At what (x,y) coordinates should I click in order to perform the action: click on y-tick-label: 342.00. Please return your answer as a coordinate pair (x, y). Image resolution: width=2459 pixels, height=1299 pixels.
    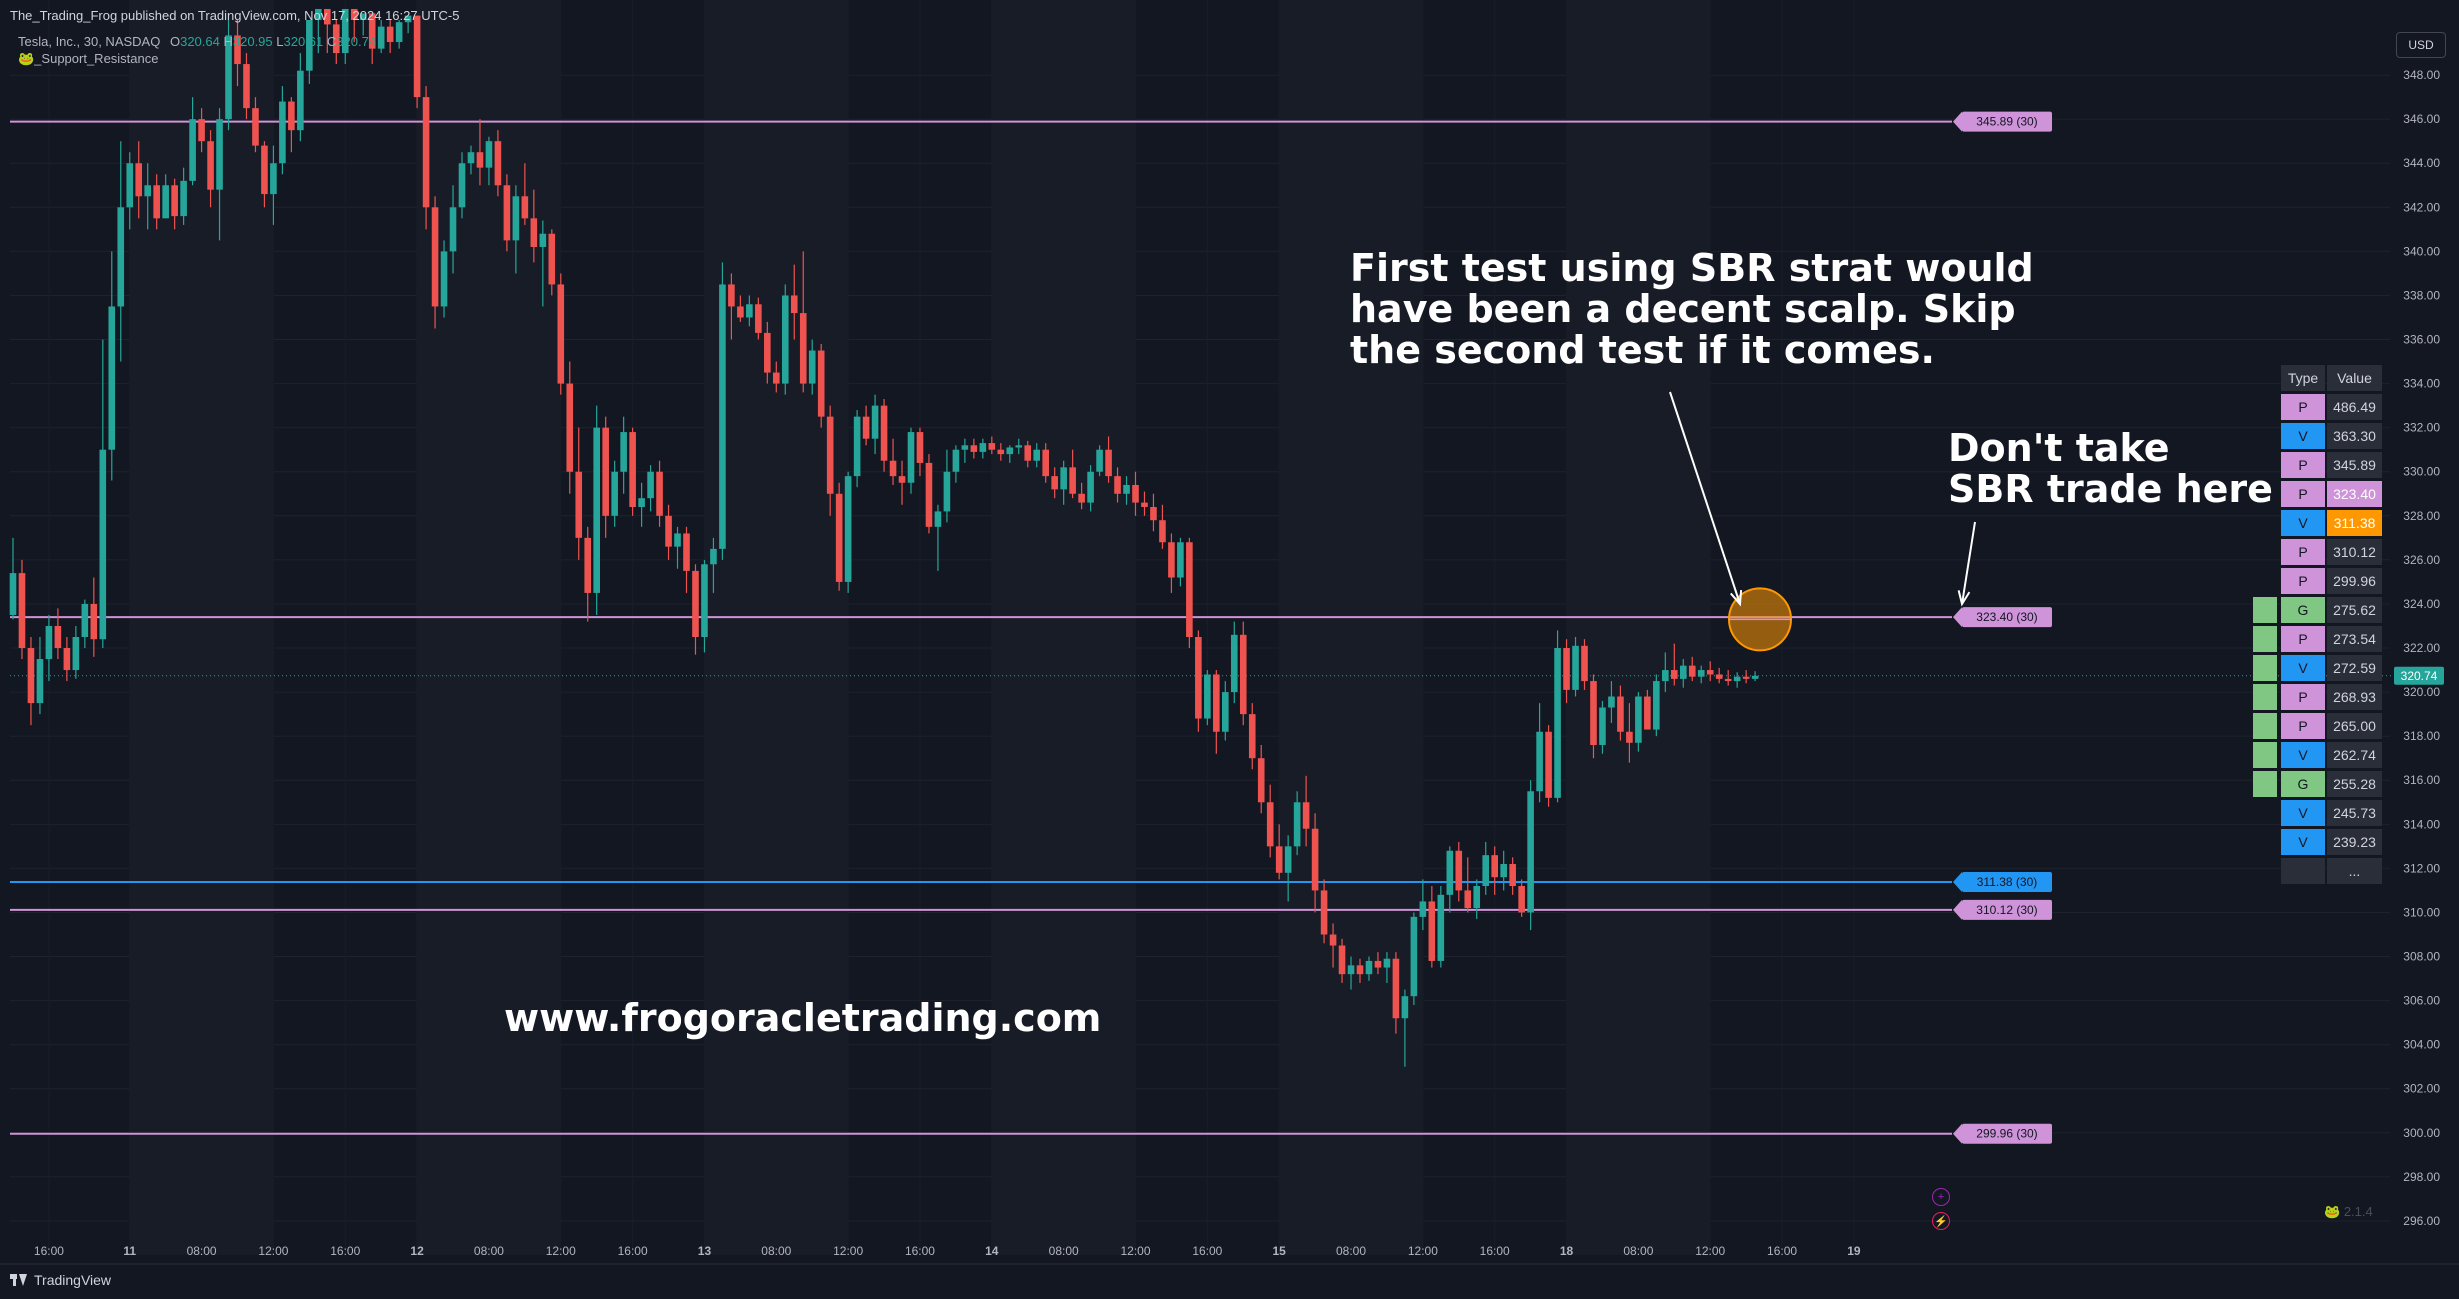
    Looking at the image, I should click on (2421, 207).